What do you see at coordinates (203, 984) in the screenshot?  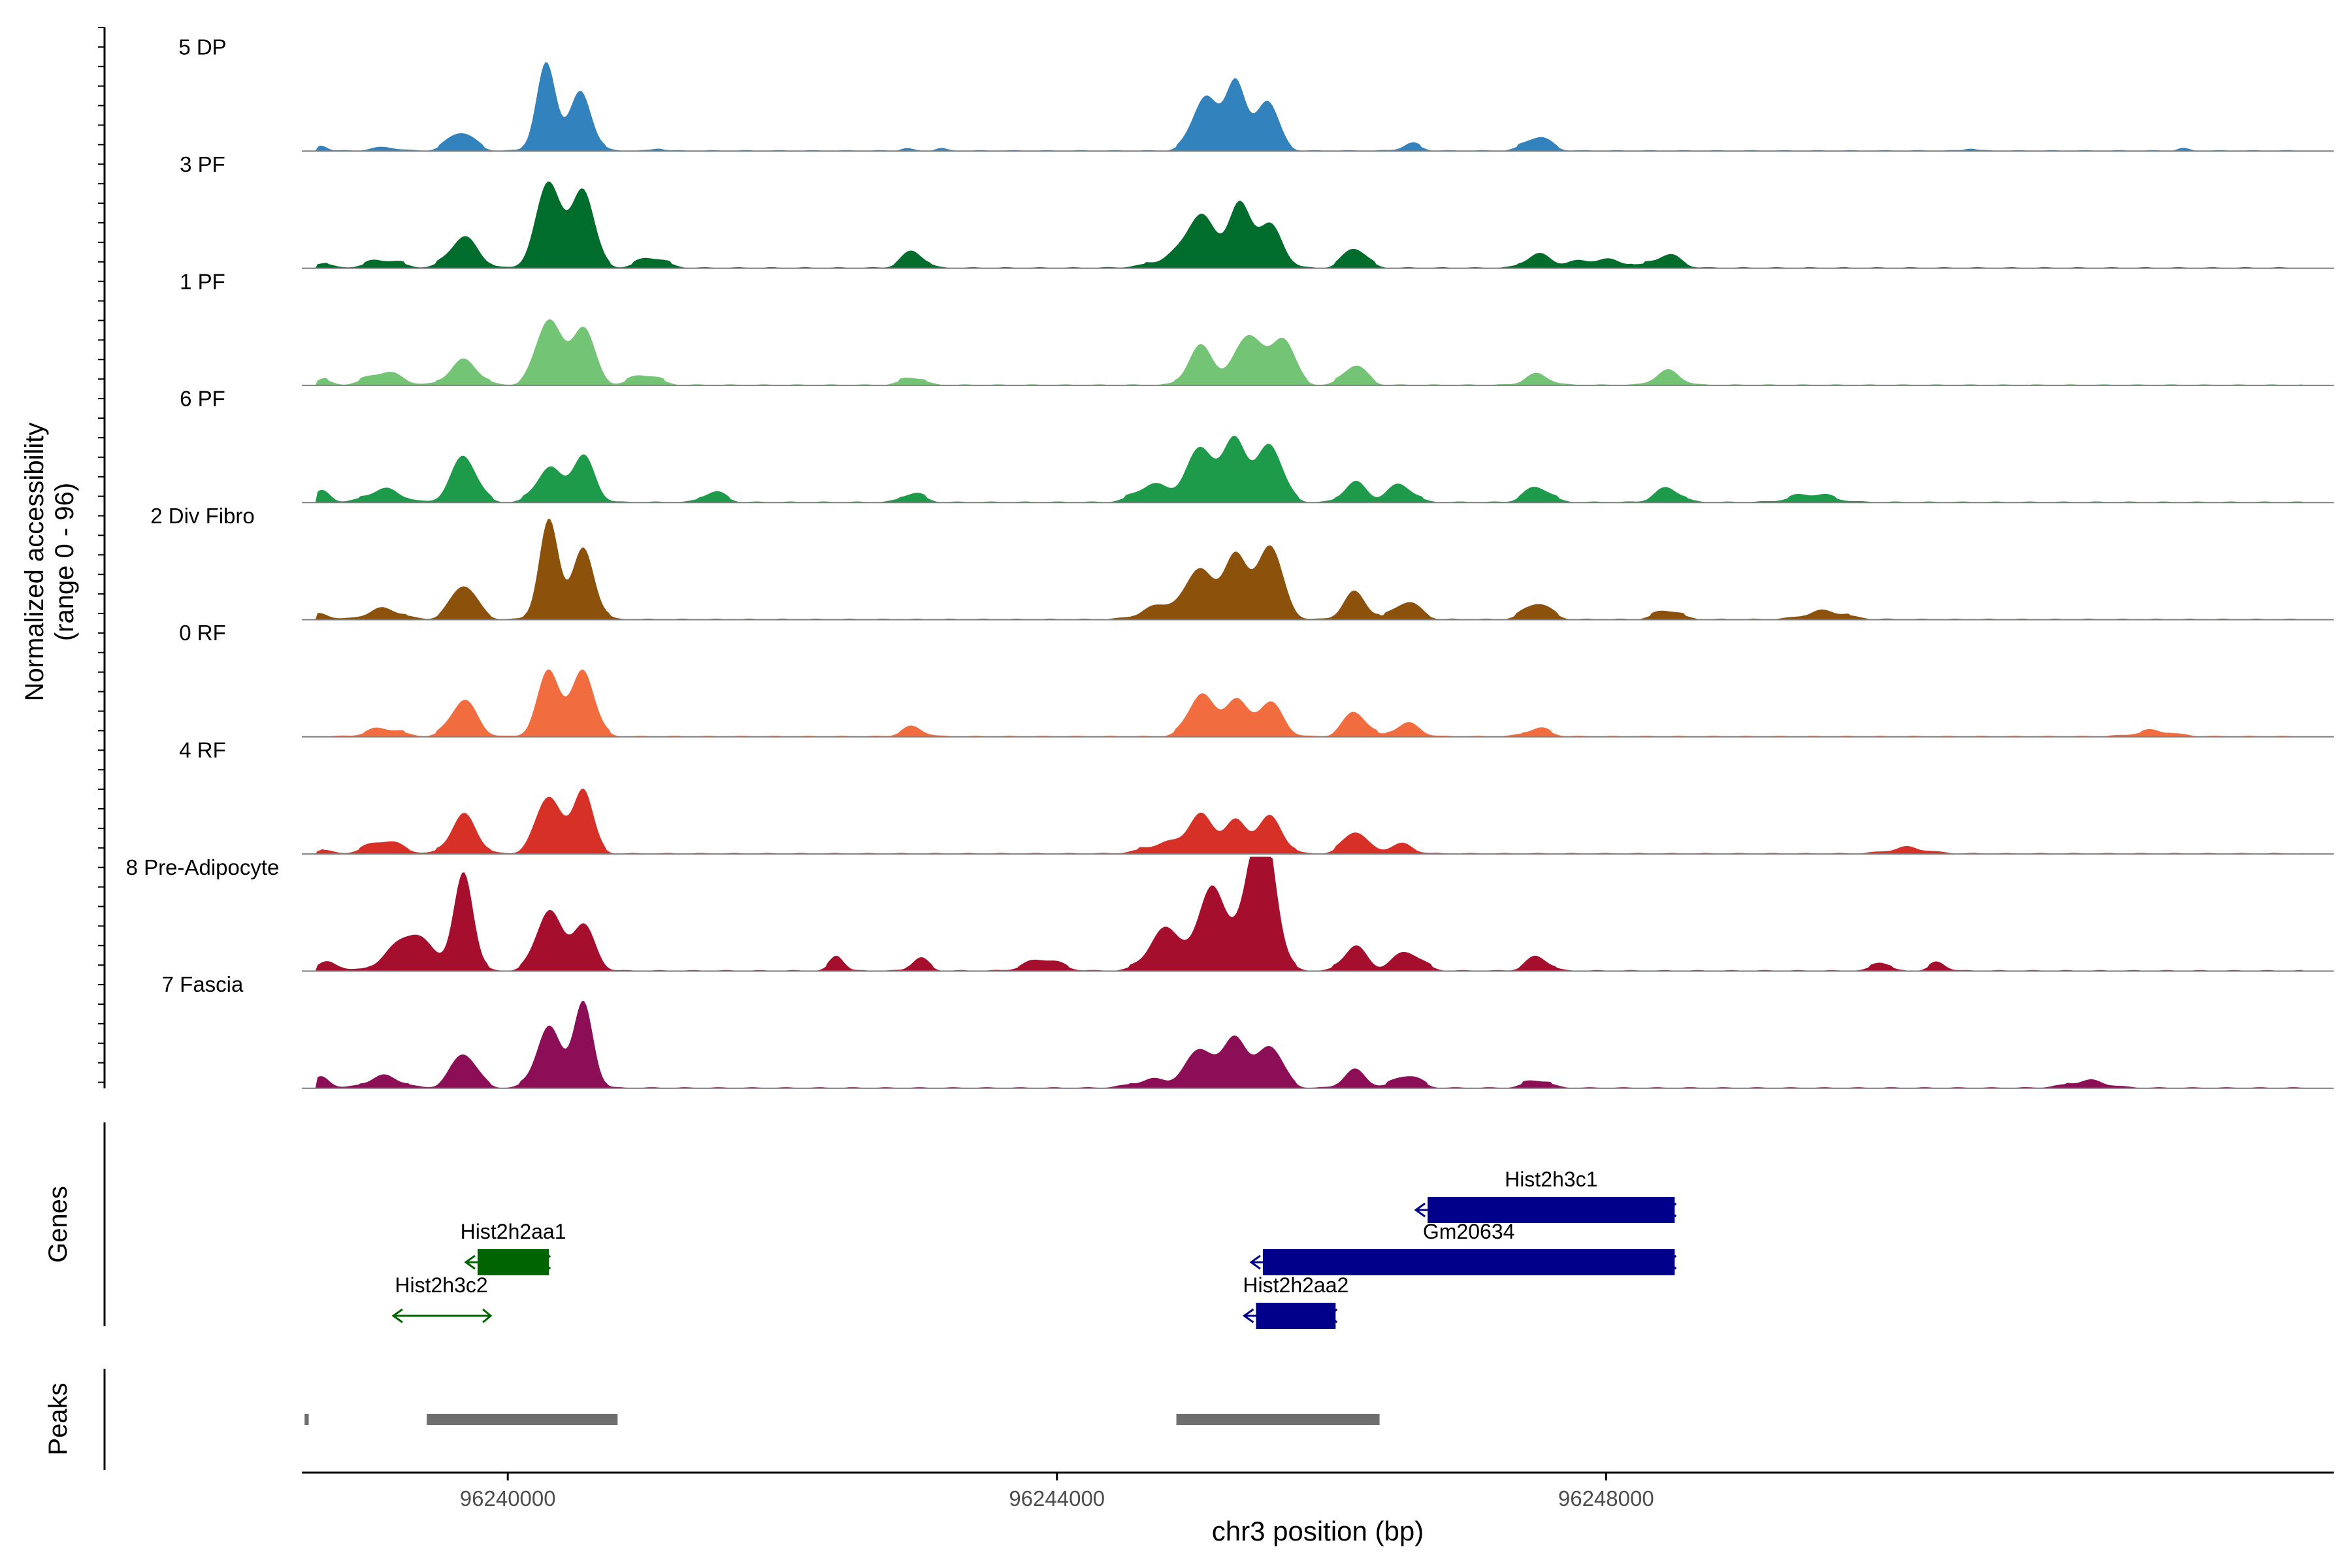 I see `track-label: 7 Fascia` at bounding box center [203, 984].